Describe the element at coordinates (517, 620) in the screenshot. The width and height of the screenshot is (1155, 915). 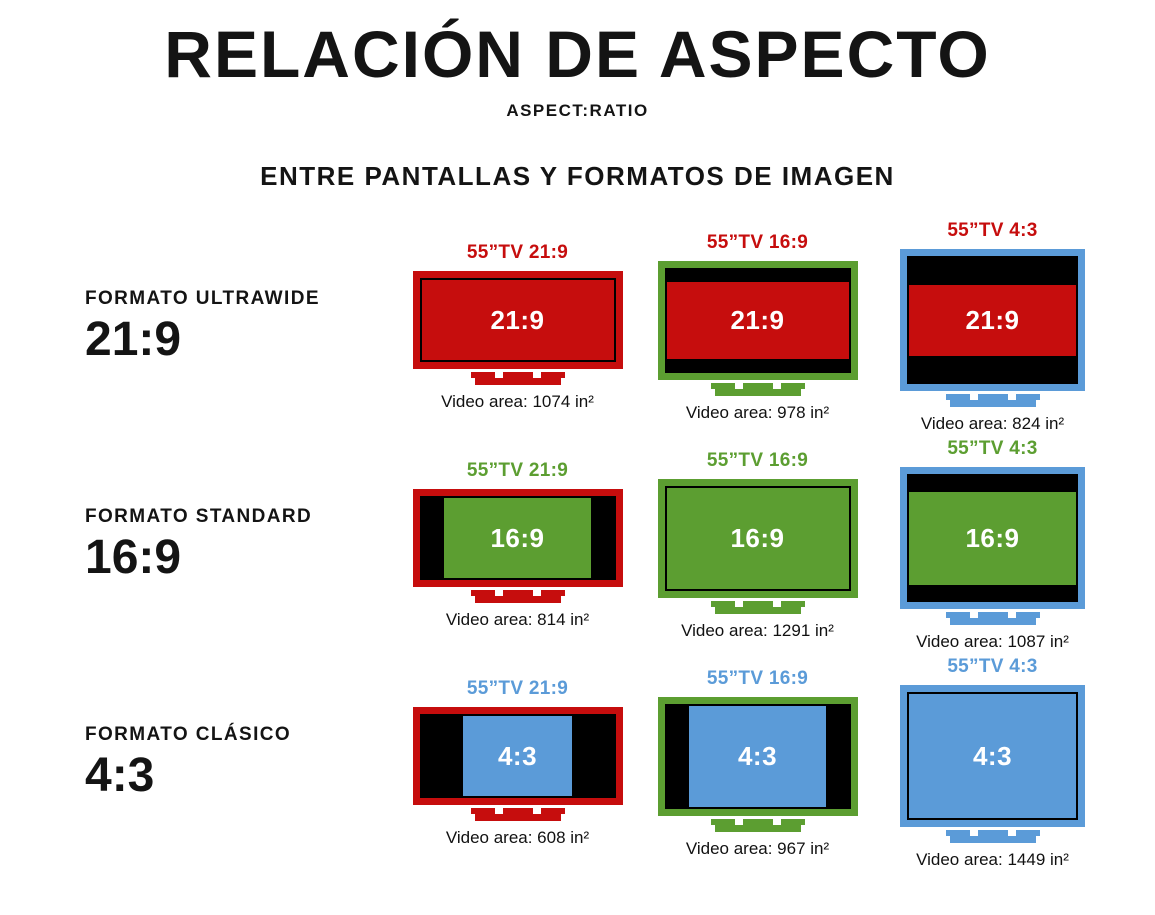
I see `video-area-label: Video area: 814 in²` at that location.